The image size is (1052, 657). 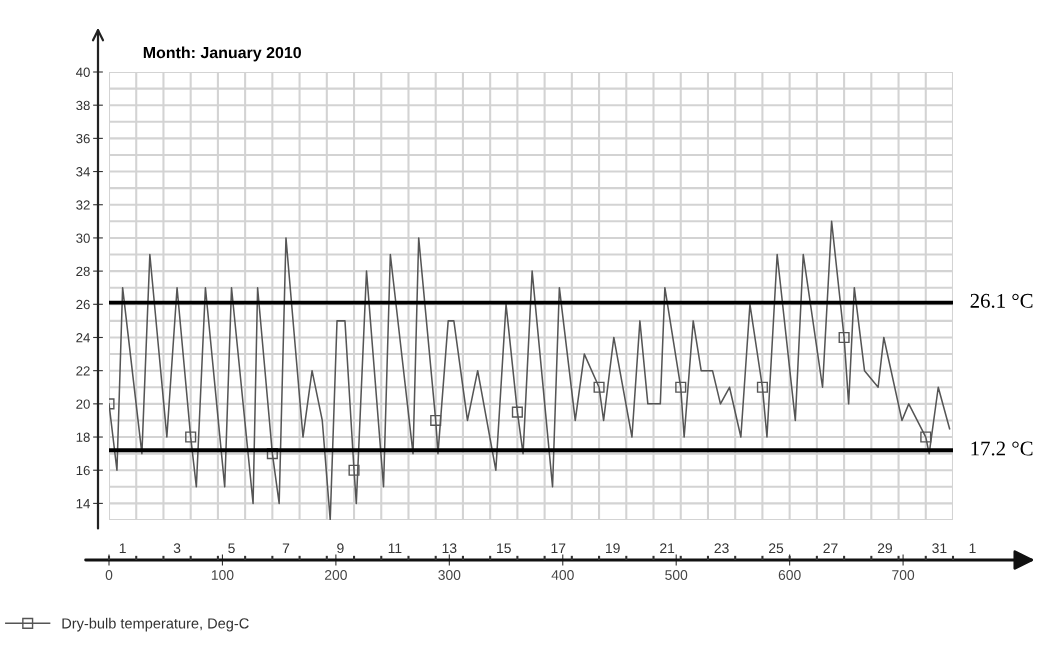 I want to click on x-tick-label: 400, so click(x=562, y=575).